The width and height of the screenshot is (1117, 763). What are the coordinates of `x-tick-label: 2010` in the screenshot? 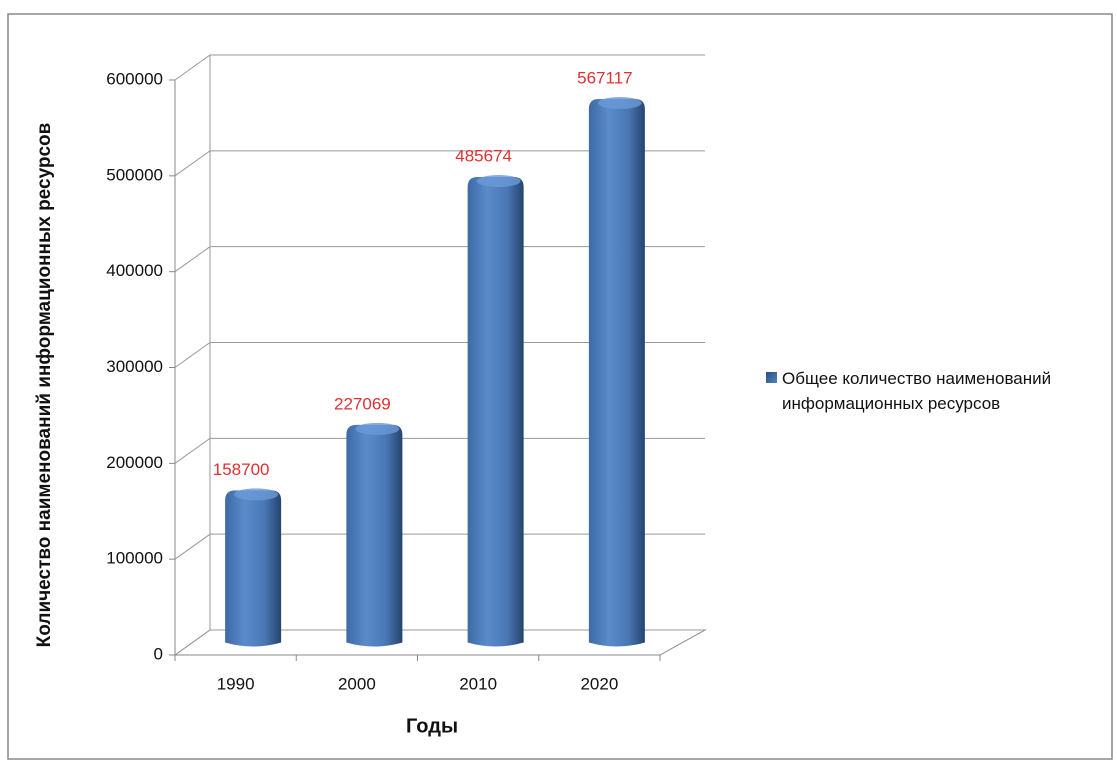 It's located at (478, 683).